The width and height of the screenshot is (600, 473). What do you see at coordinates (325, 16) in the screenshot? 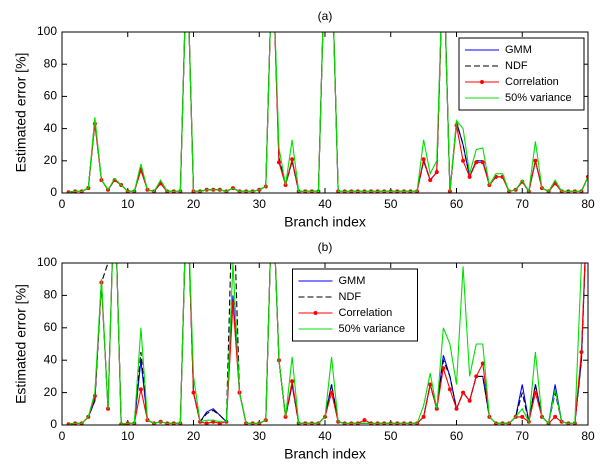
I see `chart-title: (a)` at bounding box center [325, 16].